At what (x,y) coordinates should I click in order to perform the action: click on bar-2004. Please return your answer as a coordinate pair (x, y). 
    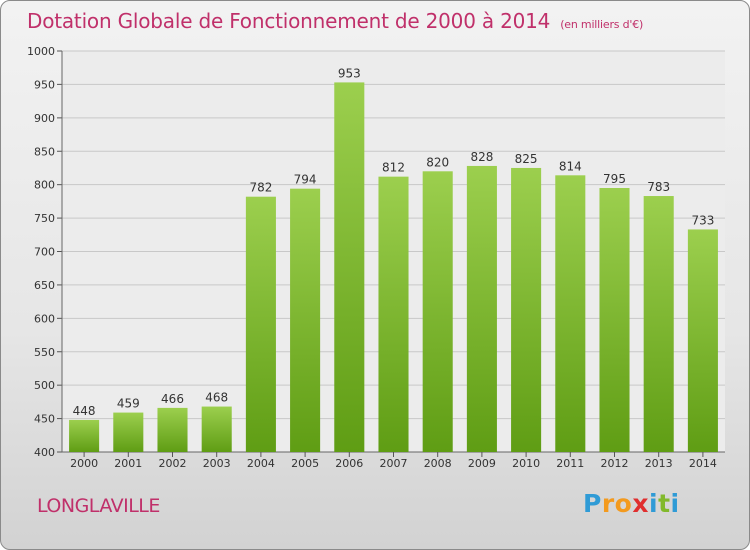
    Looking at the image, I should click on (260, 324).